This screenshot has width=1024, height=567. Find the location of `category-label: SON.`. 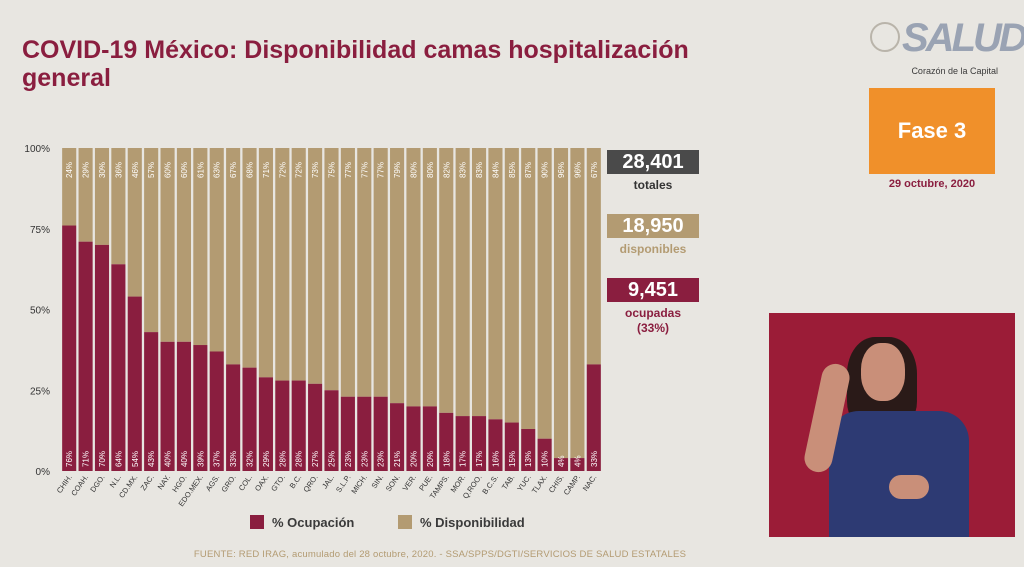

category-label: SON. is located at coordinates (393, 483).